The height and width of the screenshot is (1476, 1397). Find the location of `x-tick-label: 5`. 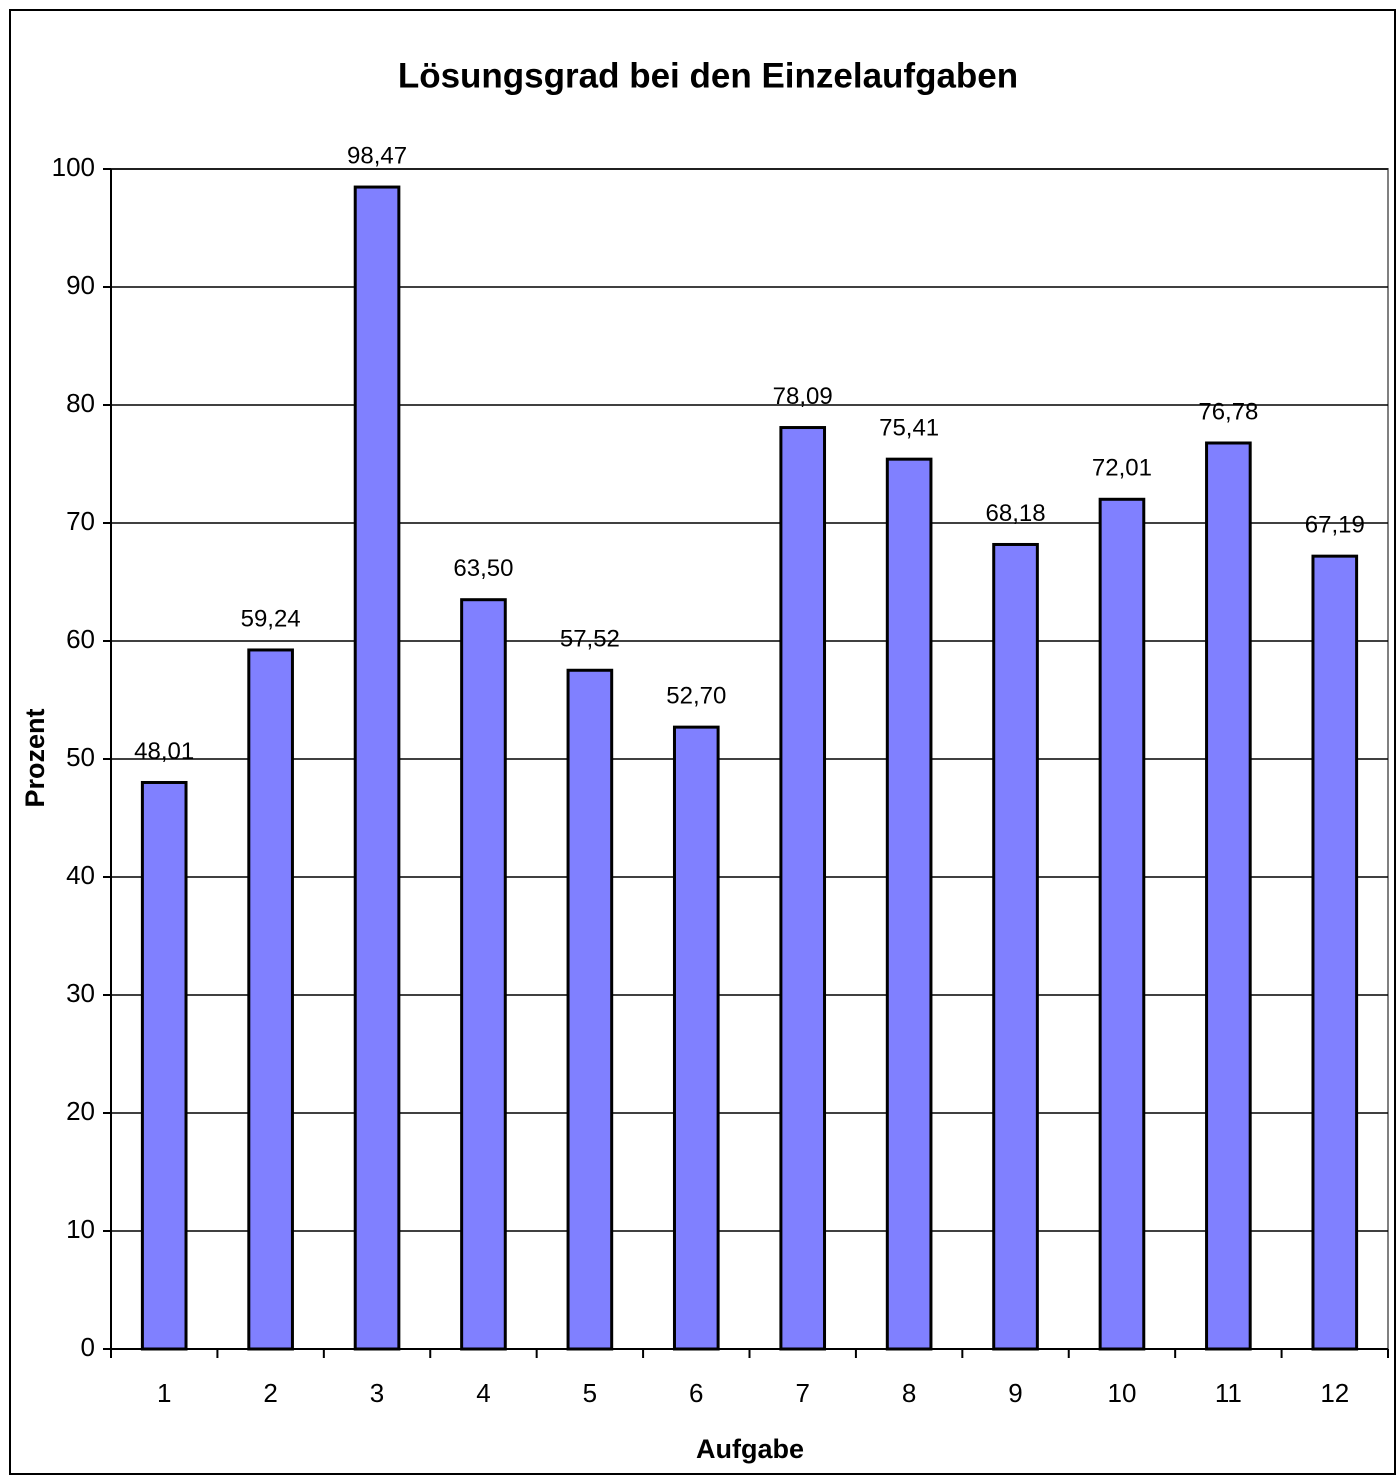

x-tick-label: 5 is located at coordinates (590, 1393).